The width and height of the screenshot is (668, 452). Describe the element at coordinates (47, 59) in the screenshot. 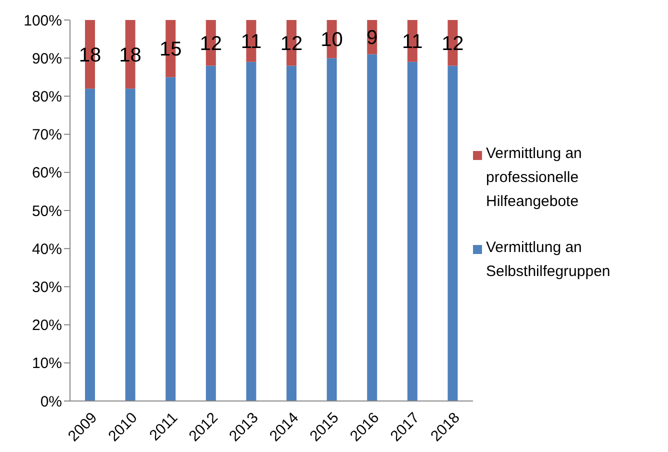

I see `y-tick-label: 90%` at that location.